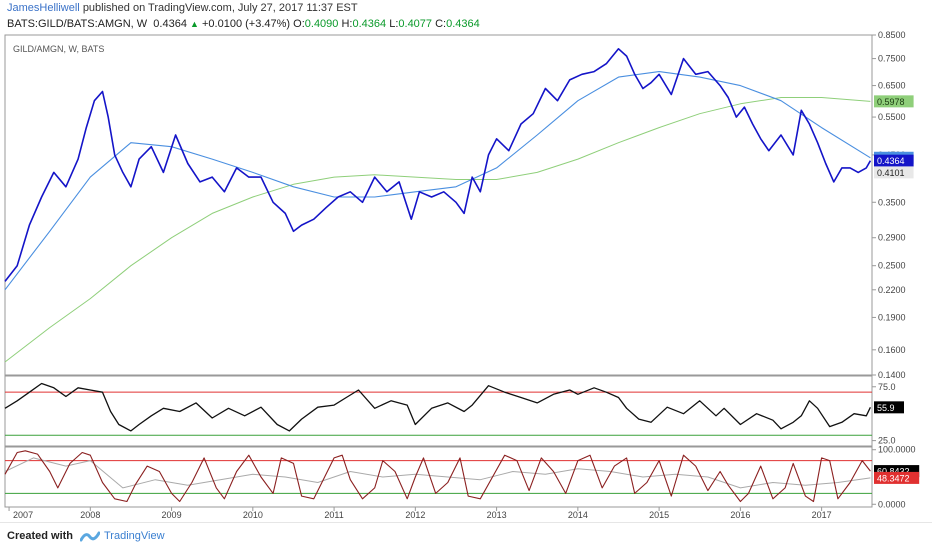  Describe the element at coordinates (891, 102) in the screenshot. I see `price-badge-0: 0.5978` at that location.